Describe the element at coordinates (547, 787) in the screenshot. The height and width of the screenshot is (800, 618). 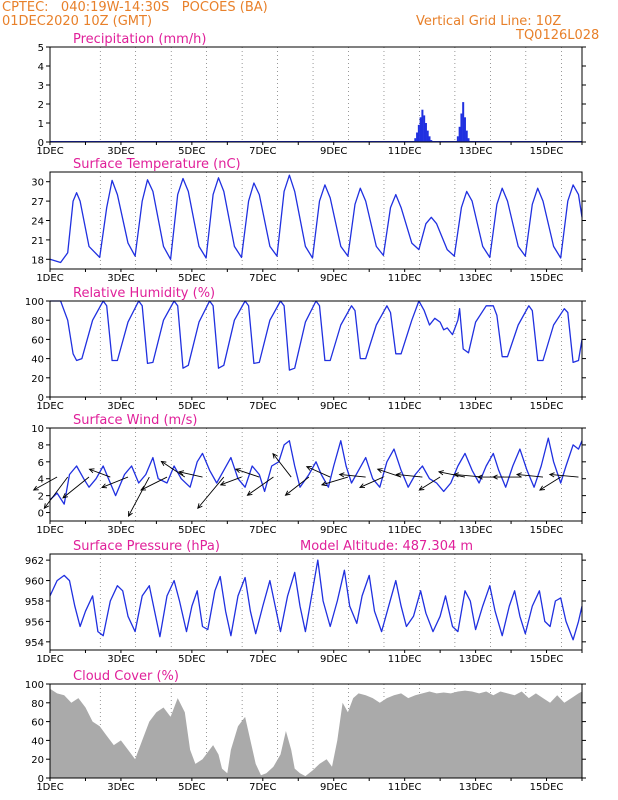
I see `x-tick-label: 15DEC` at that location.